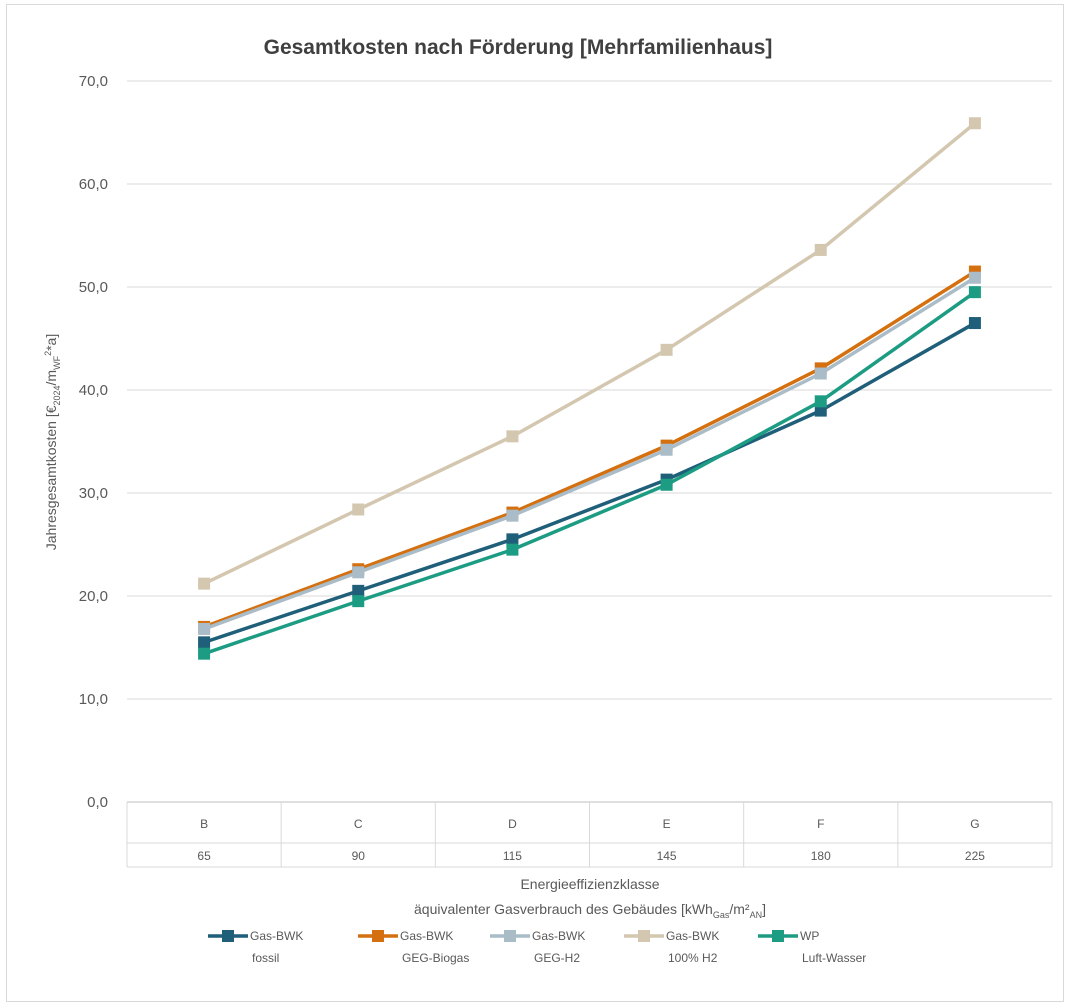 This screenshot has width=1072, height=1006. Describe the element at coordinates (589, 884) in the screenshot. I see `x-axis-label-line1: Energieeffizienzklasse` at that location.